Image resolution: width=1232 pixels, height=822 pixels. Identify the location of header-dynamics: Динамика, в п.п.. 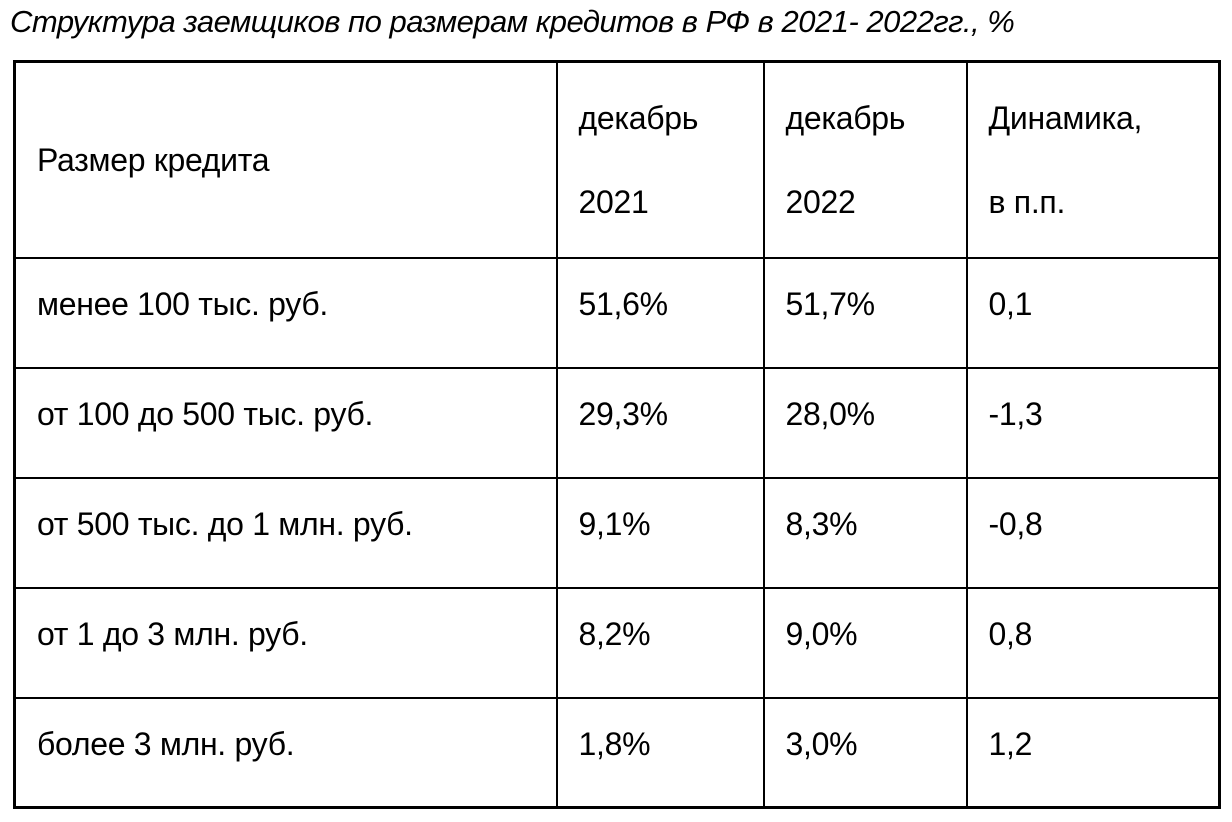
(1093, 159).